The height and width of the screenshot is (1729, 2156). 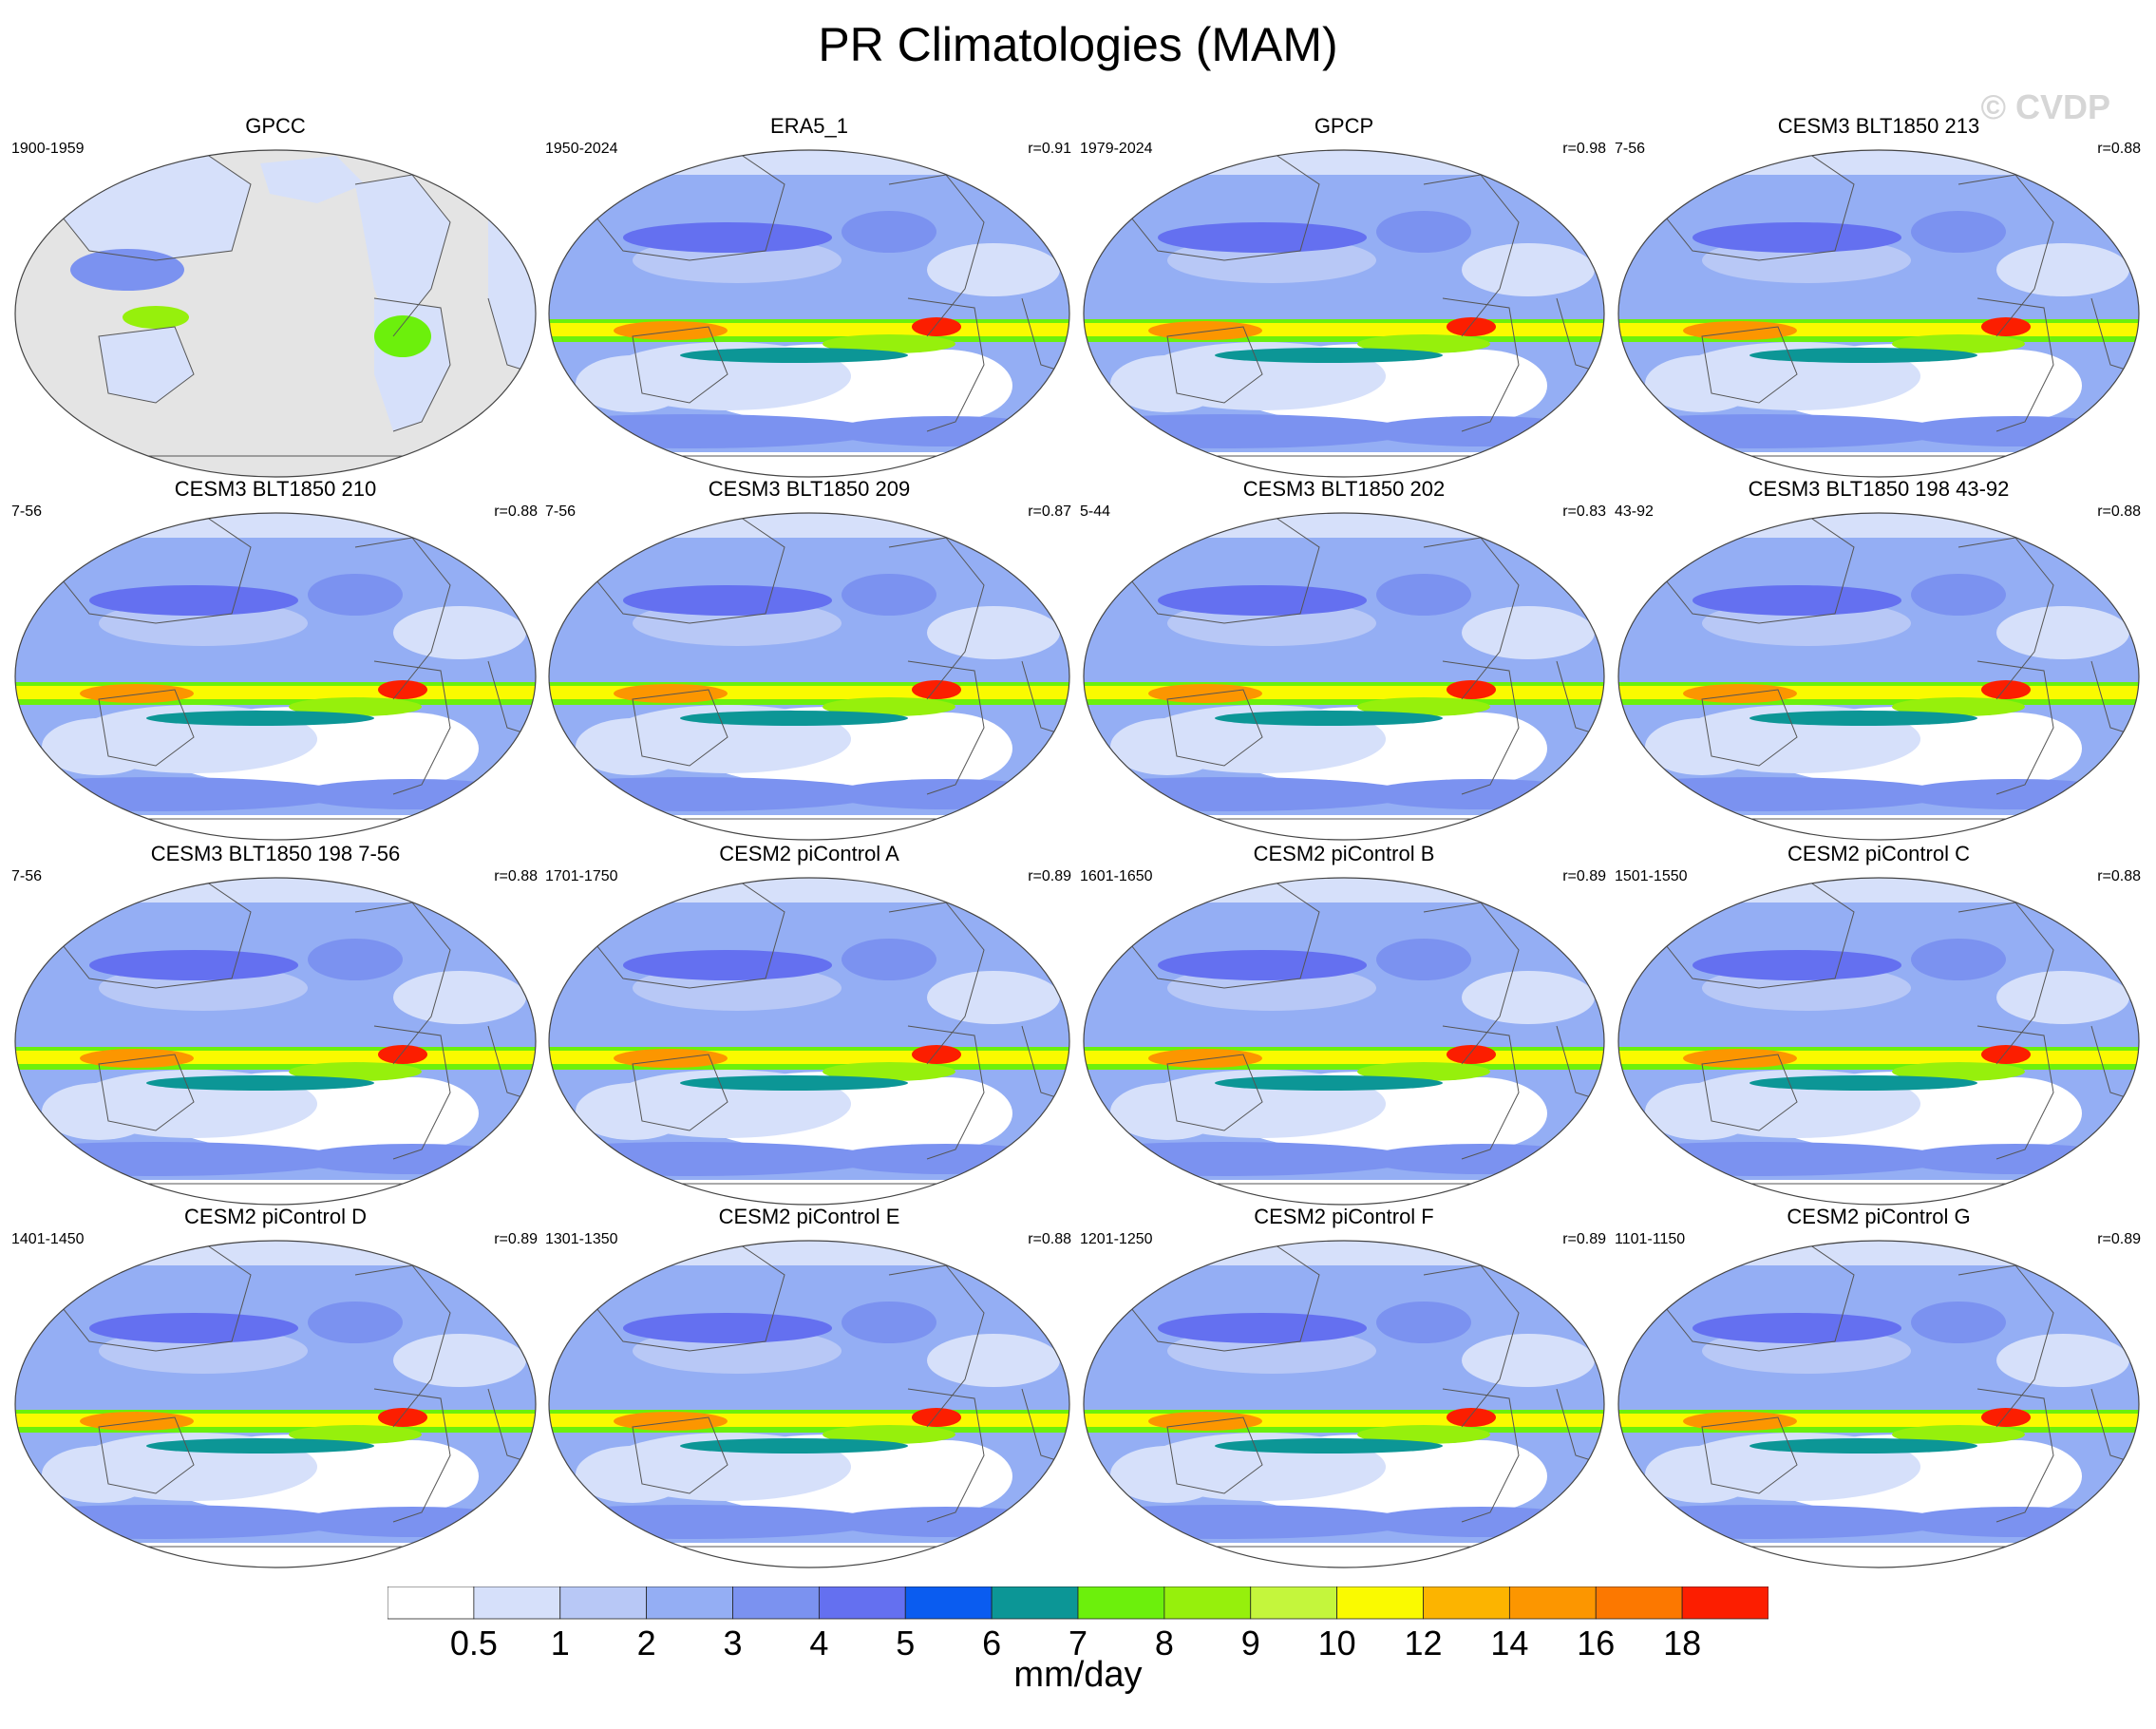 I want to click on panel-period: 1201-1250, so click(x=1117, y=1239).